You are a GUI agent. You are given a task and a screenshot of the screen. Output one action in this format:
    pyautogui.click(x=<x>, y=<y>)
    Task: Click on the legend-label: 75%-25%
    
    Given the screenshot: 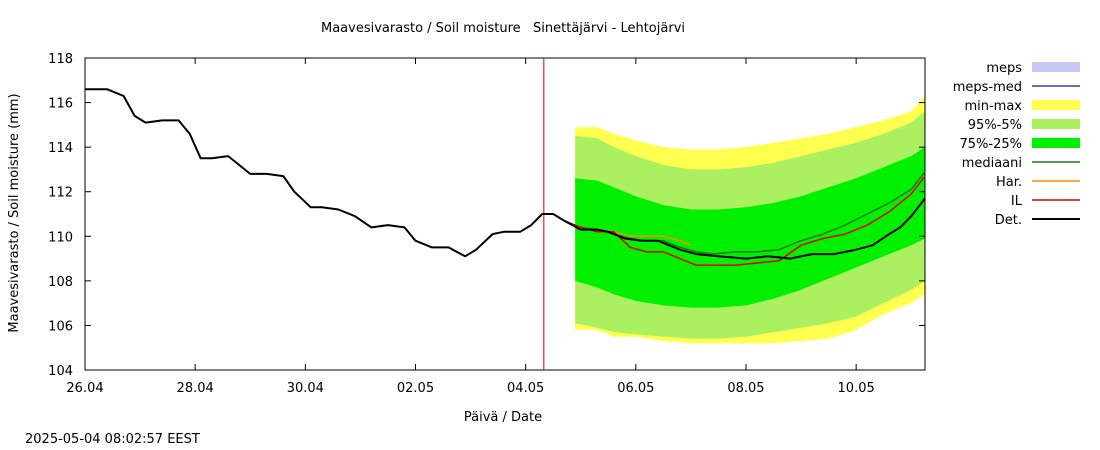 What is the action you would take?
    pyautogui.click(x=991, y=144)
    